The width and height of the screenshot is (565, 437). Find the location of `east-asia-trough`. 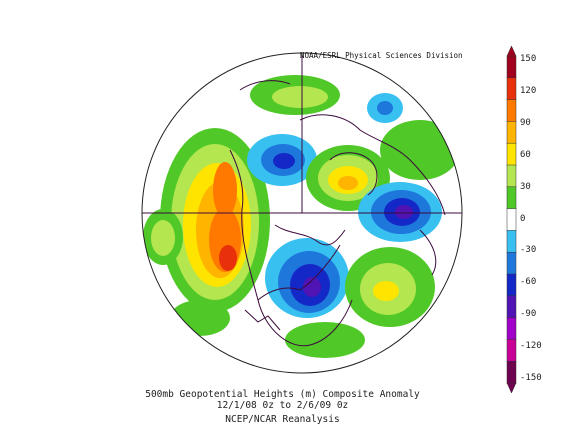

east-asia-trough is located at coordinates (400, 212).